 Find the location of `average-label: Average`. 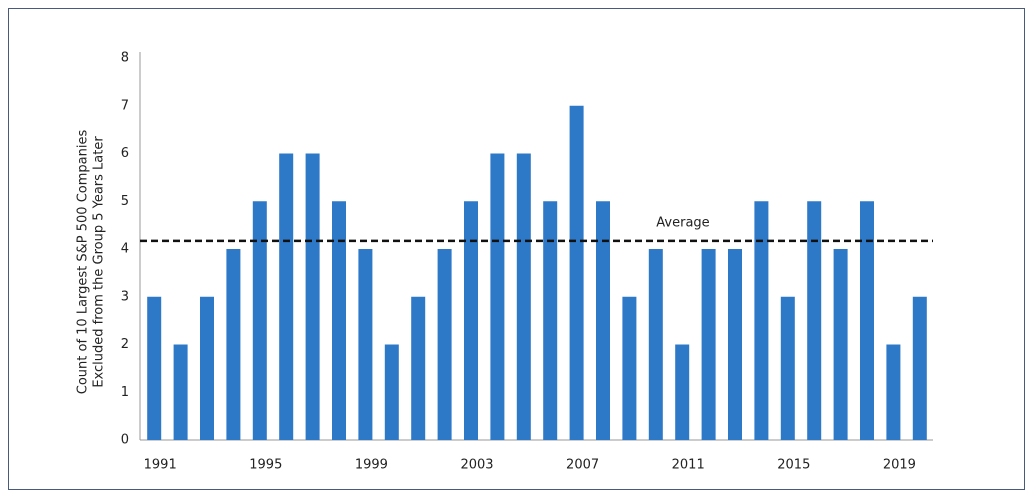

average-label: Average is located at coordinates (682, 222).